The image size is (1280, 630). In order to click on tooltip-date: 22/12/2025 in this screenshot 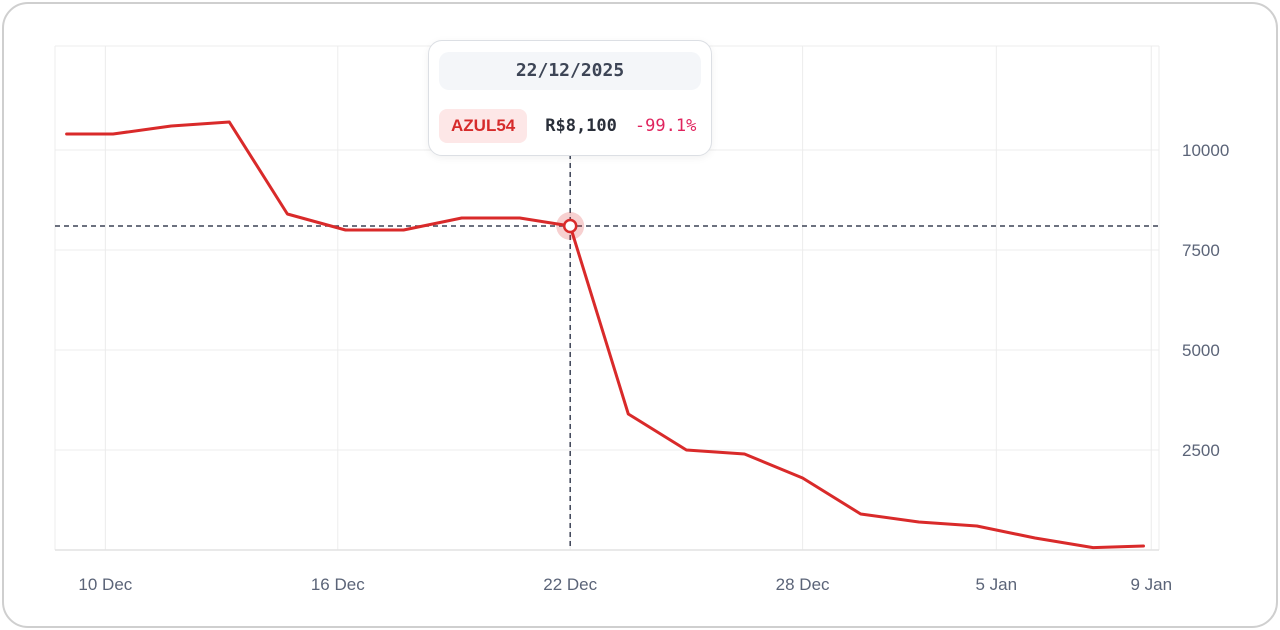, I will do `click(570, 71)`.